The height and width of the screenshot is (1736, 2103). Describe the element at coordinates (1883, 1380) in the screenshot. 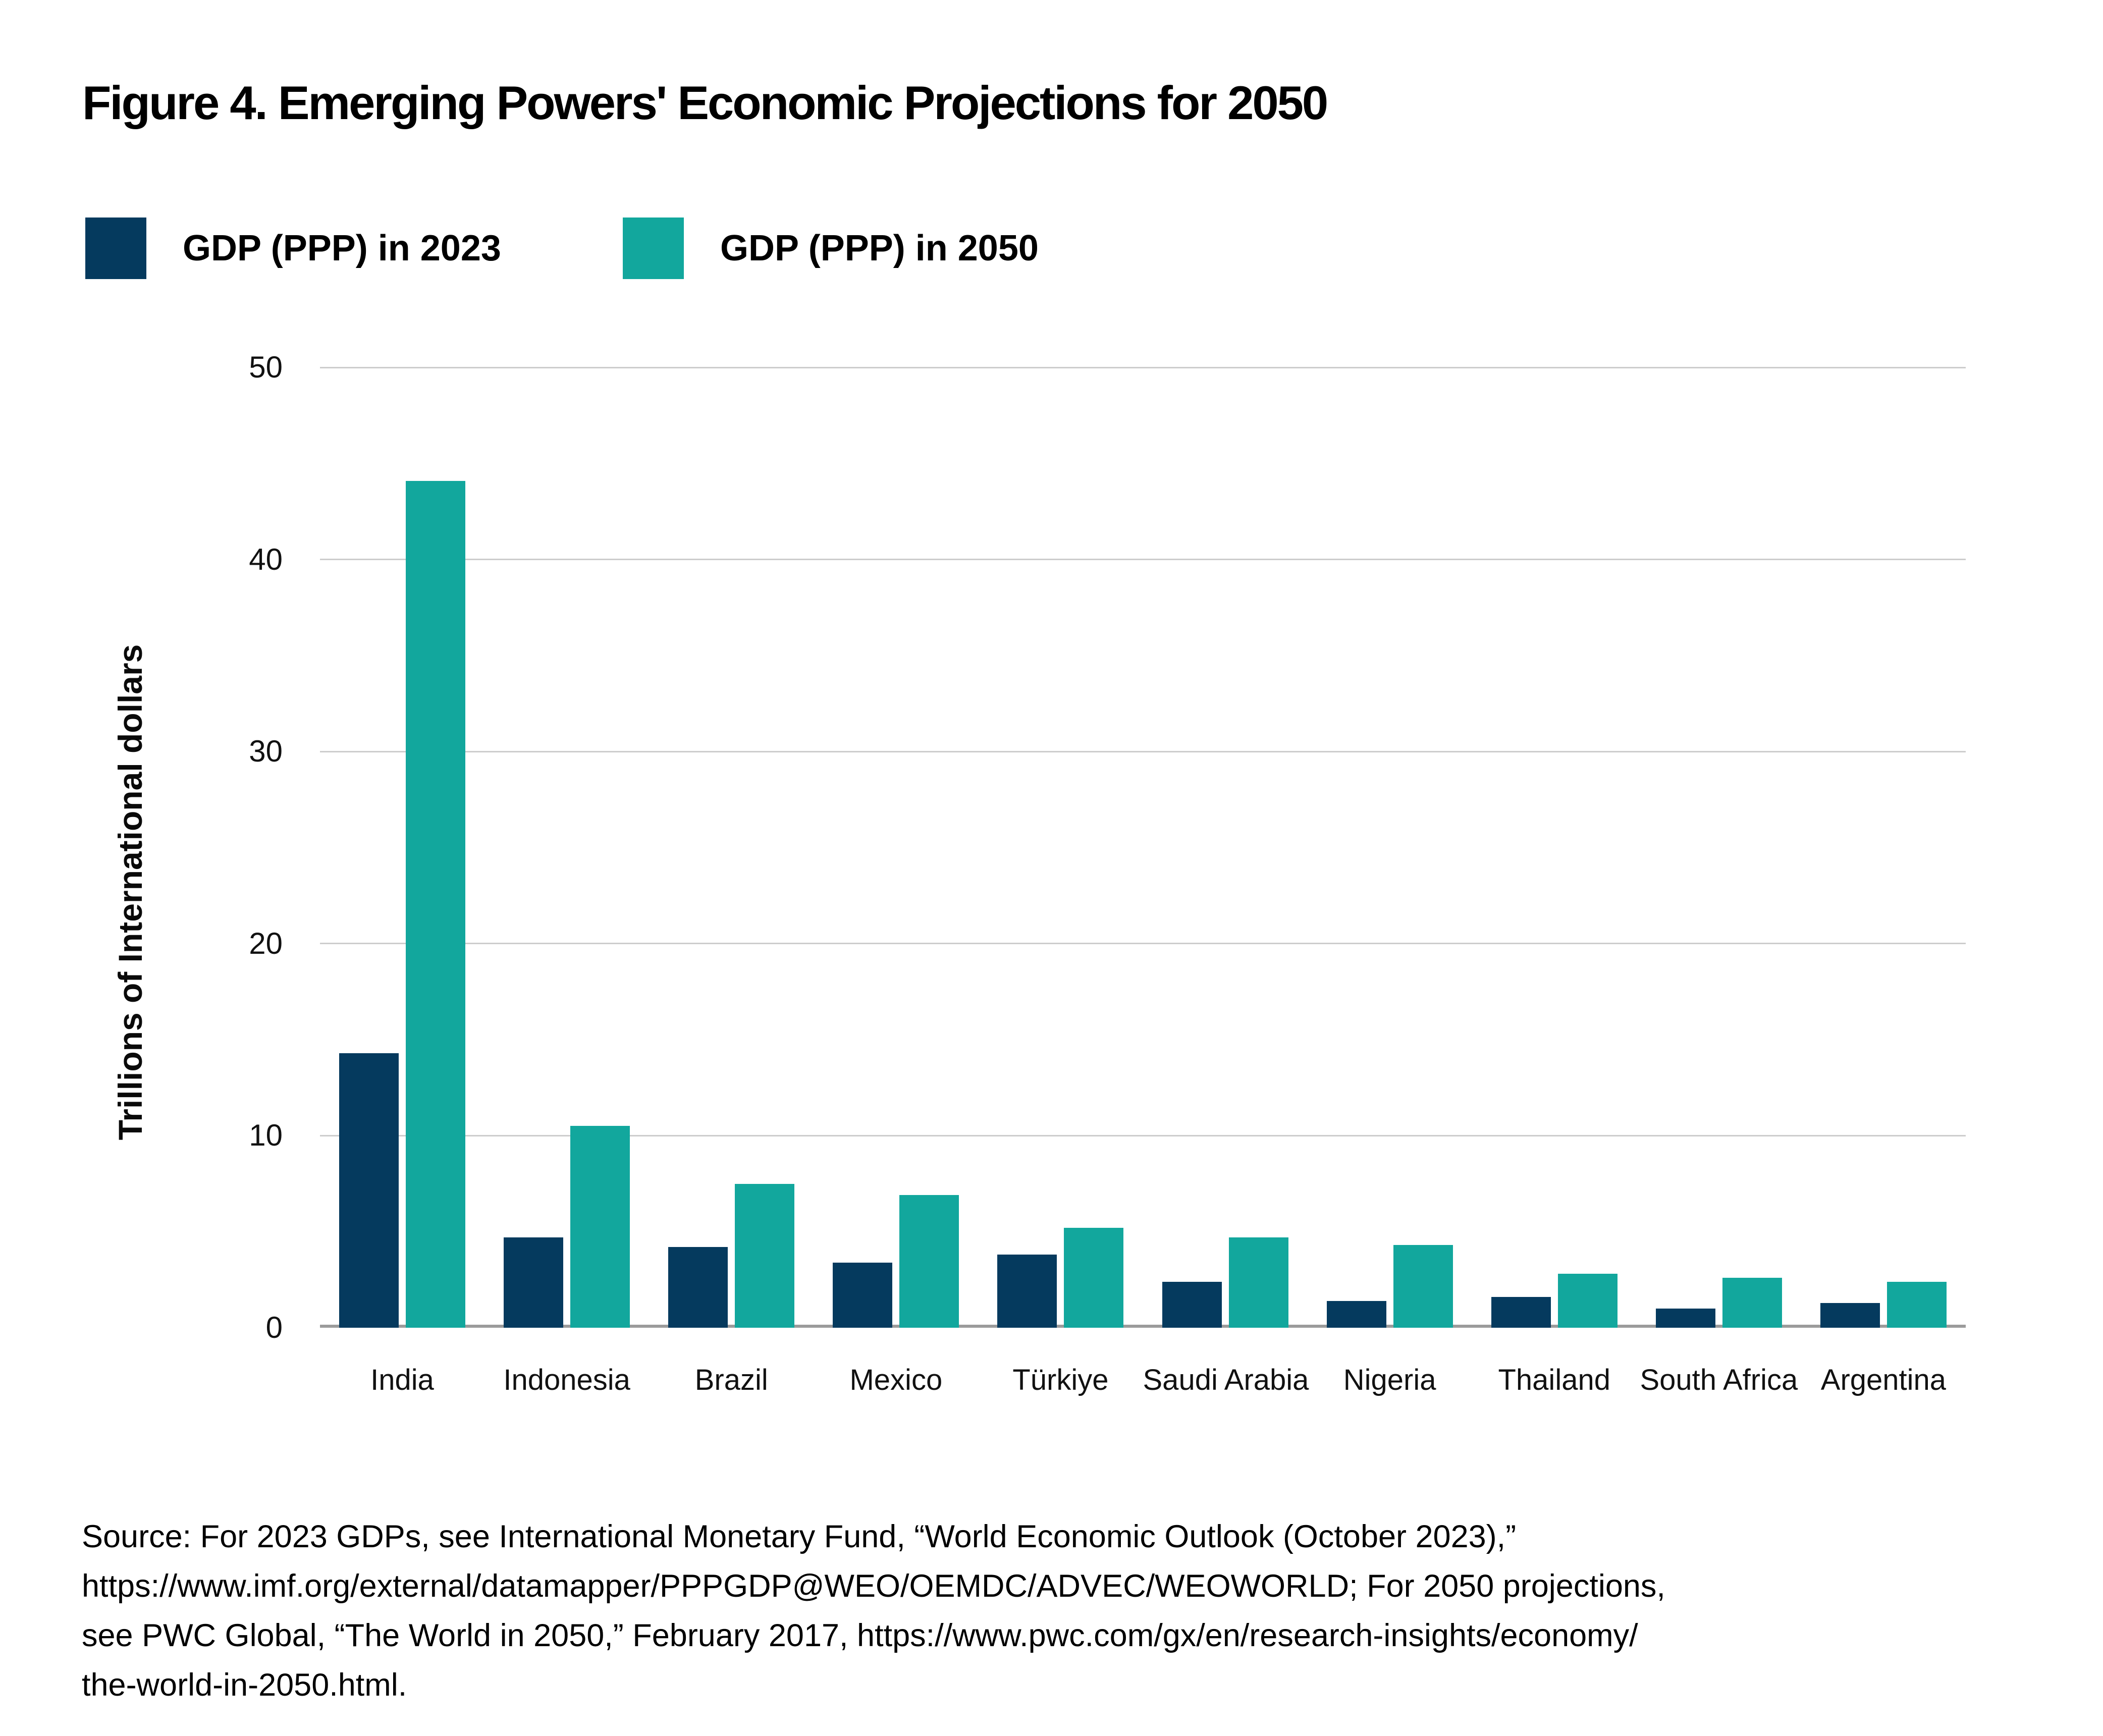

I see `x-category-label-argentina: Argentina` at that location.